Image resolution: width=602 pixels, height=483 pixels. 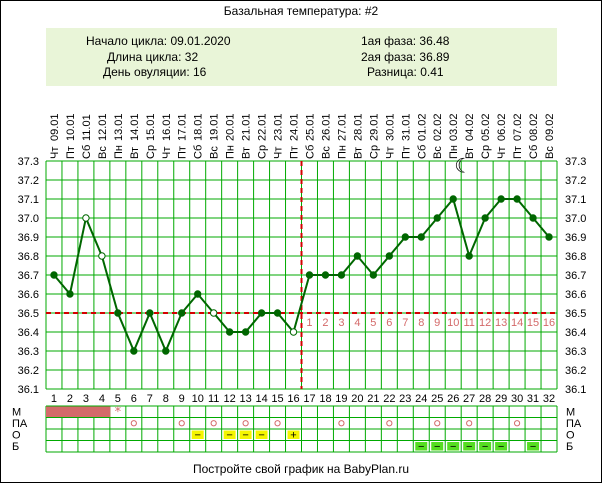 I want to click on weekday-label: Вт, so click(x=358, y=153).